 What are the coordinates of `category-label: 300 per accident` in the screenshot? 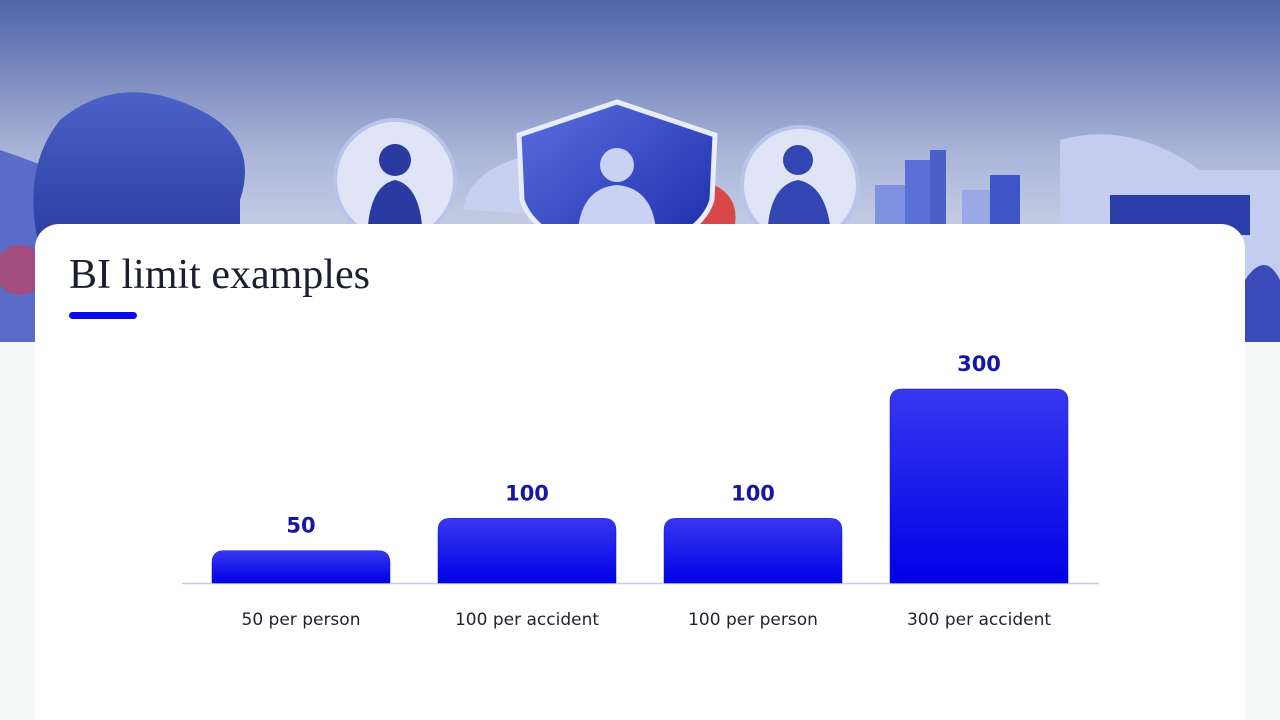 It's located at (979, 620).